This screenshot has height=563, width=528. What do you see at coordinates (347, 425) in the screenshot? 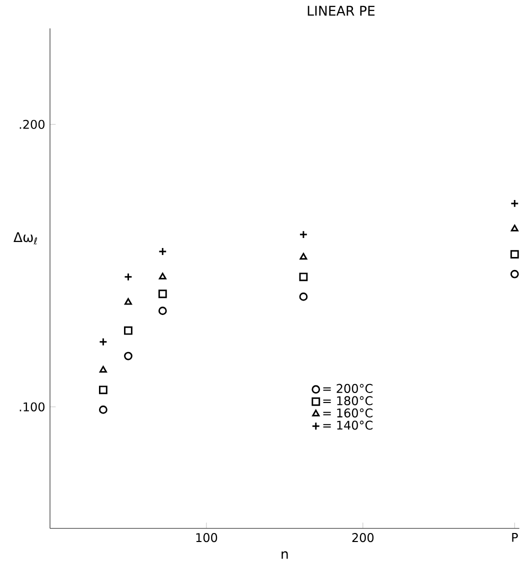
I see `legend-label: = 140°C` at bounding box center [347, 425].